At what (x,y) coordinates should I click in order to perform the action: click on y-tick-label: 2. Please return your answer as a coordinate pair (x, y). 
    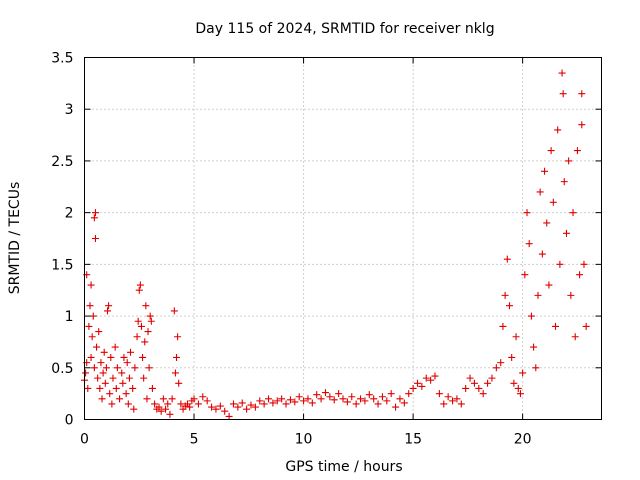
    Looking at the image, I should click on (69, 214).